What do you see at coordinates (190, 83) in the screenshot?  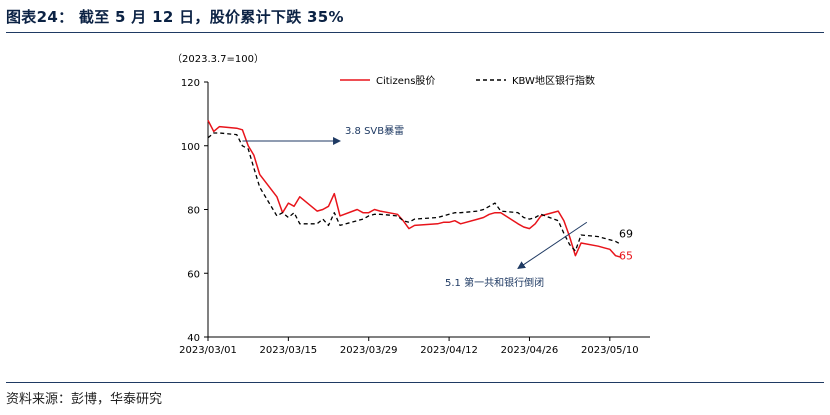 I see `y-tick-label: 120` at bounding box center [190, 83].